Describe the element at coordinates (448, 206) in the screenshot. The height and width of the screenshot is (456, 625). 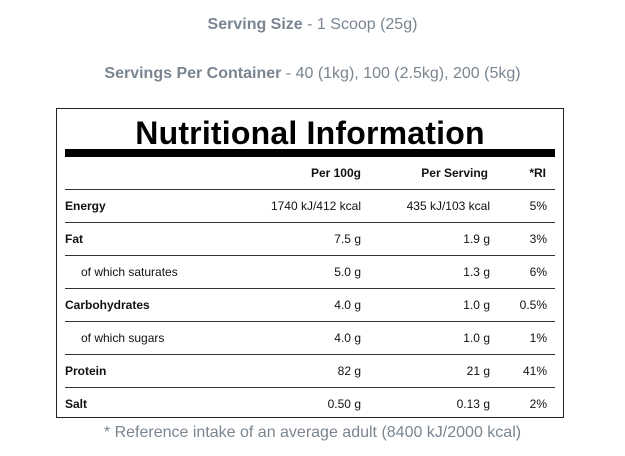
I see `row-per-serving: 435 kJ/103 kcal` at that location.